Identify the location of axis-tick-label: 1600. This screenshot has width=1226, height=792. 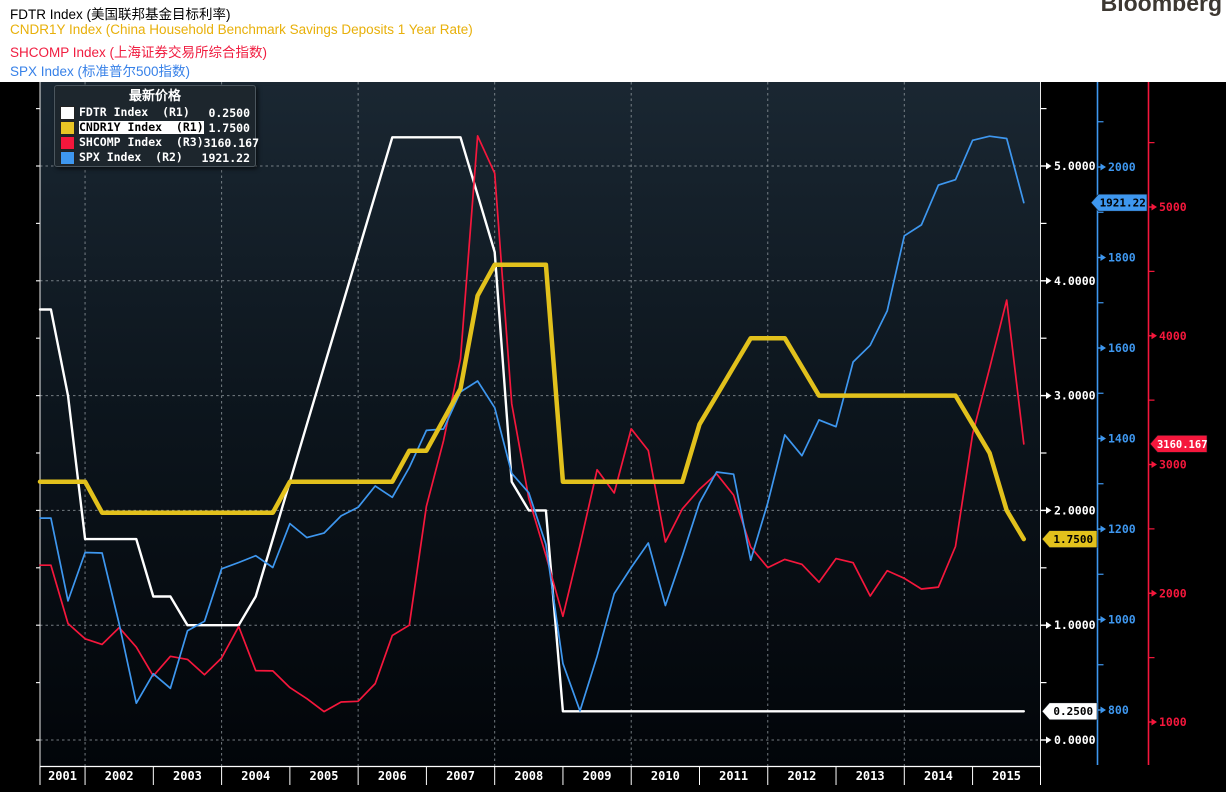
(1122, 348).